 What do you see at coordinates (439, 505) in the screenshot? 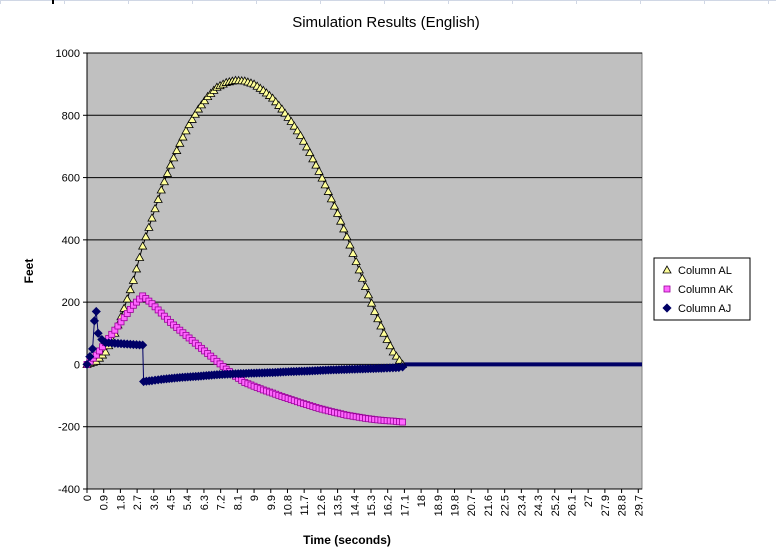
I see `x-tick-label: 18.9` at bounding box center [439, 505].